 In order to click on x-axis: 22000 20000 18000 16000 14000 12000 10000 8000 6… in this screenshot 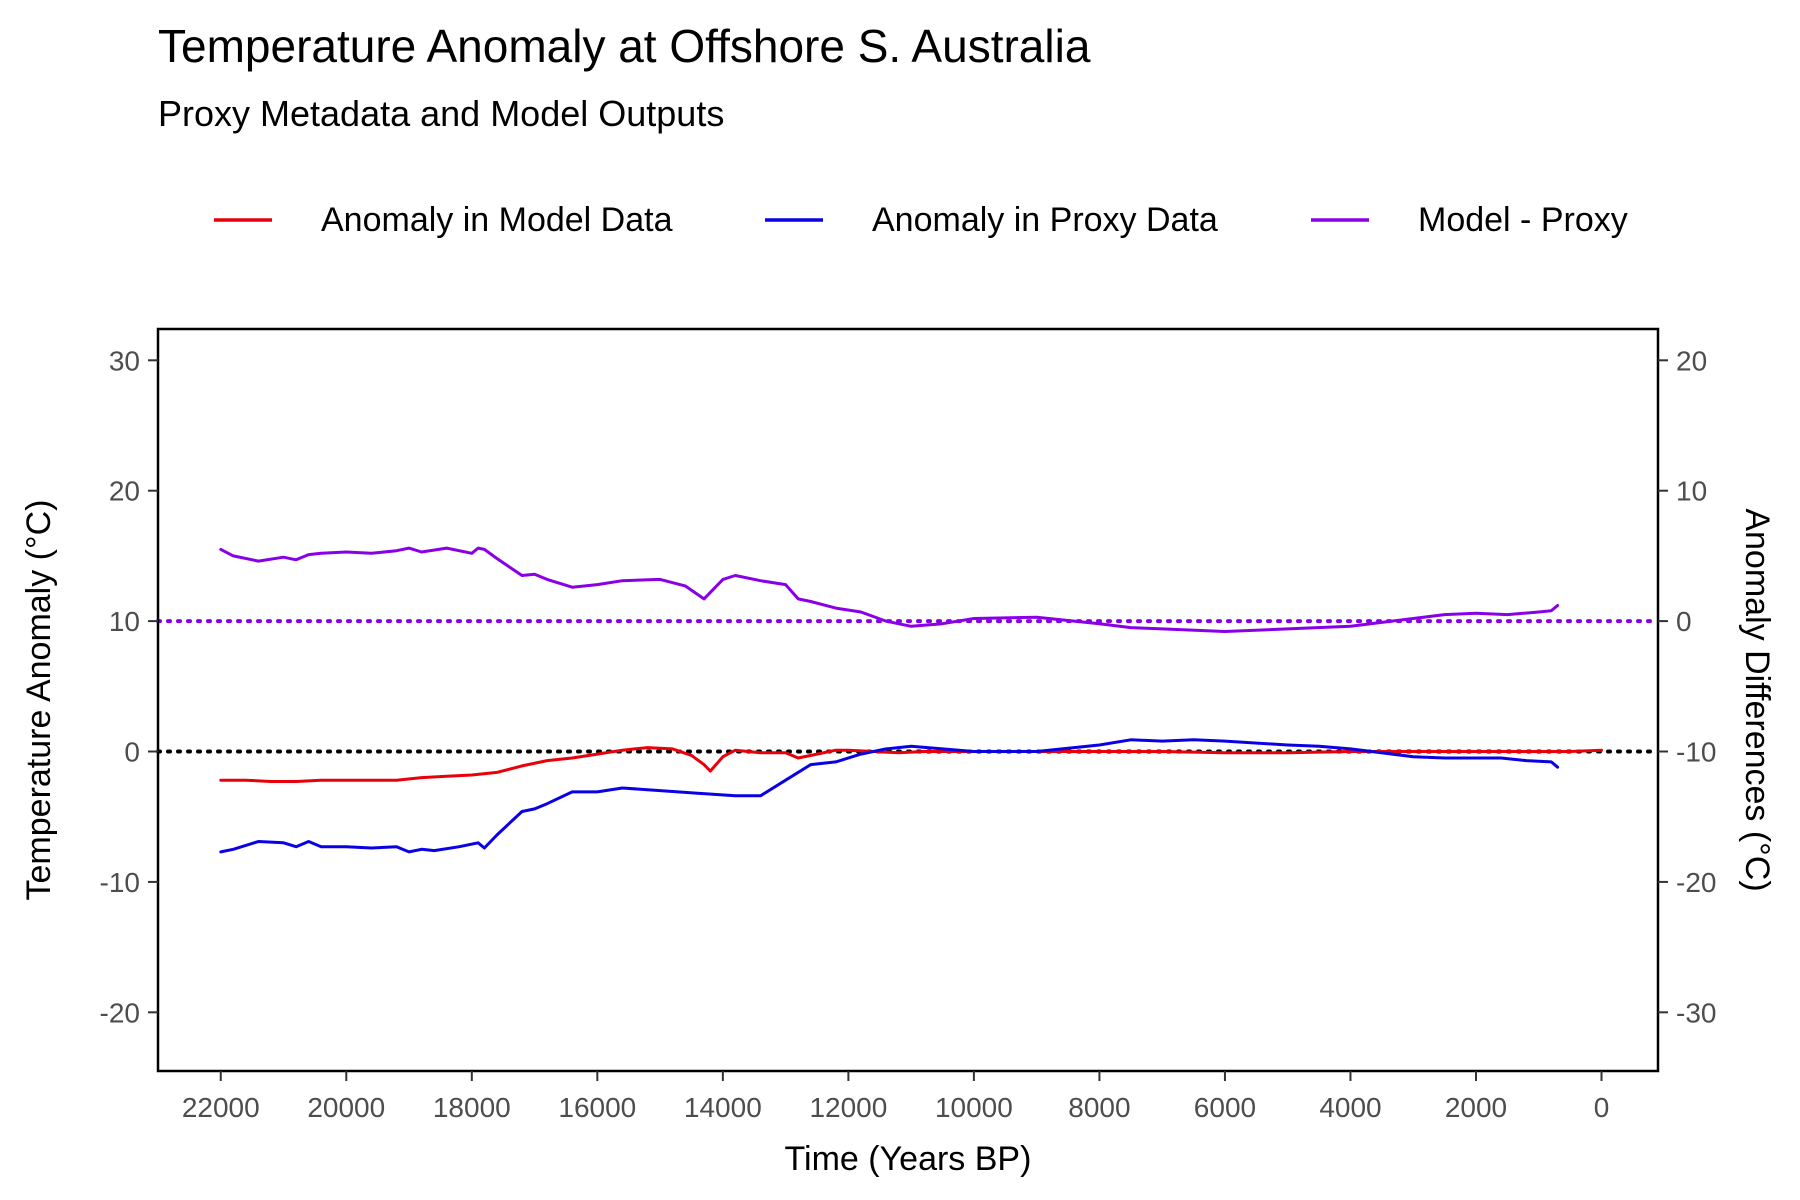, I will do `click(895, 1097)`.